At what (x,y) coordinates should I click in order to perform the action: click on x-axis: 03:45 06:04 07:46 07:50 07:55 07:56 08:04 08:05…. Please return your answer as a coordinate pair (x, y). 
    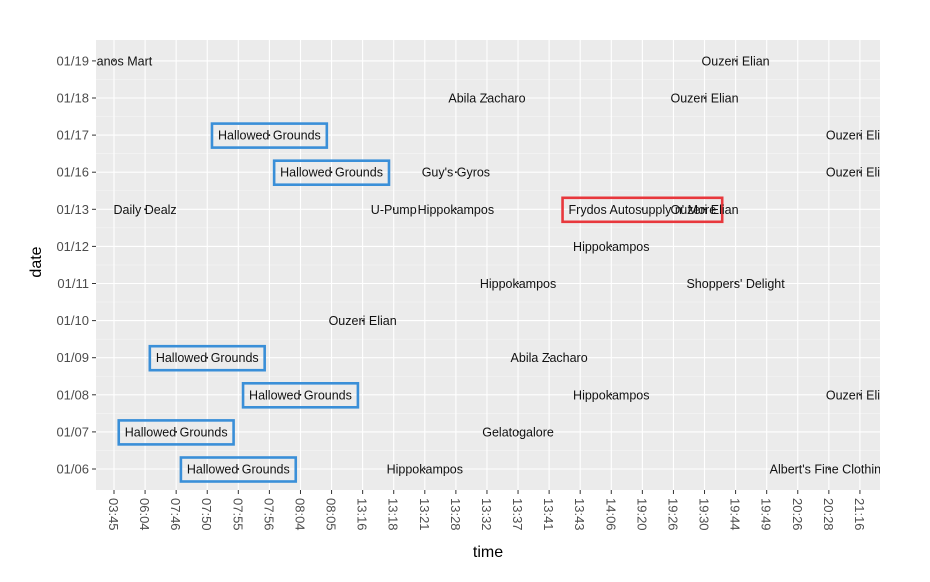
    Looking at the image, I should click on (486, 510).